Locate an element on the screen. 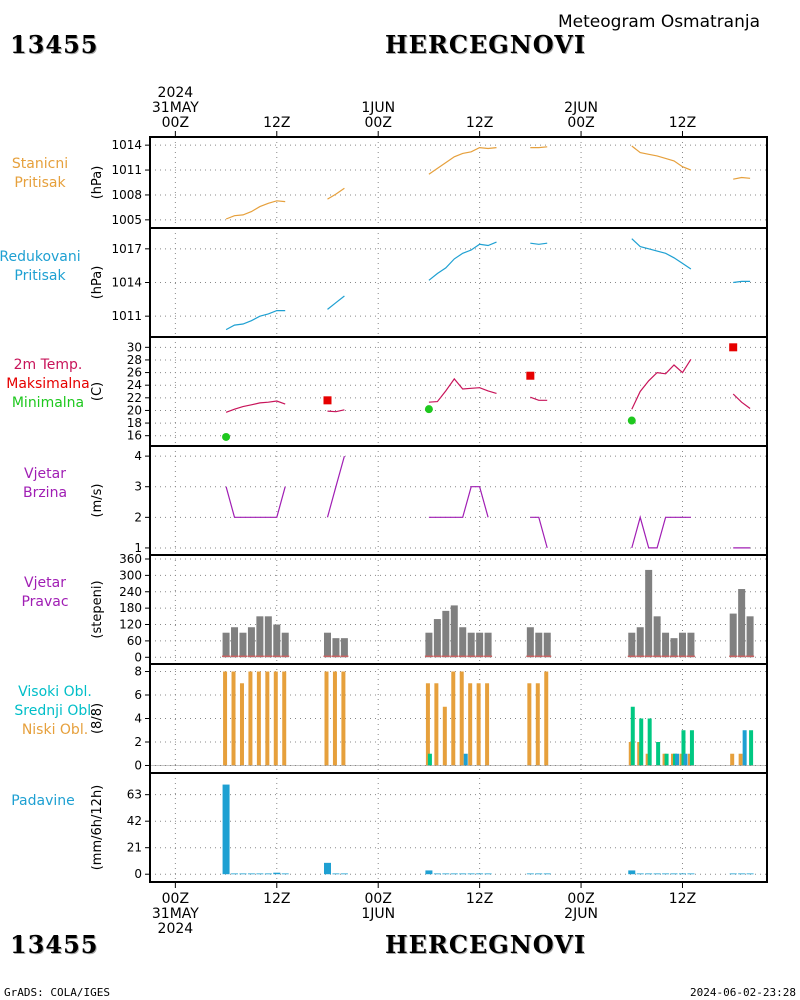  y-tick-label: 60 is located at coordinates (134, 641).